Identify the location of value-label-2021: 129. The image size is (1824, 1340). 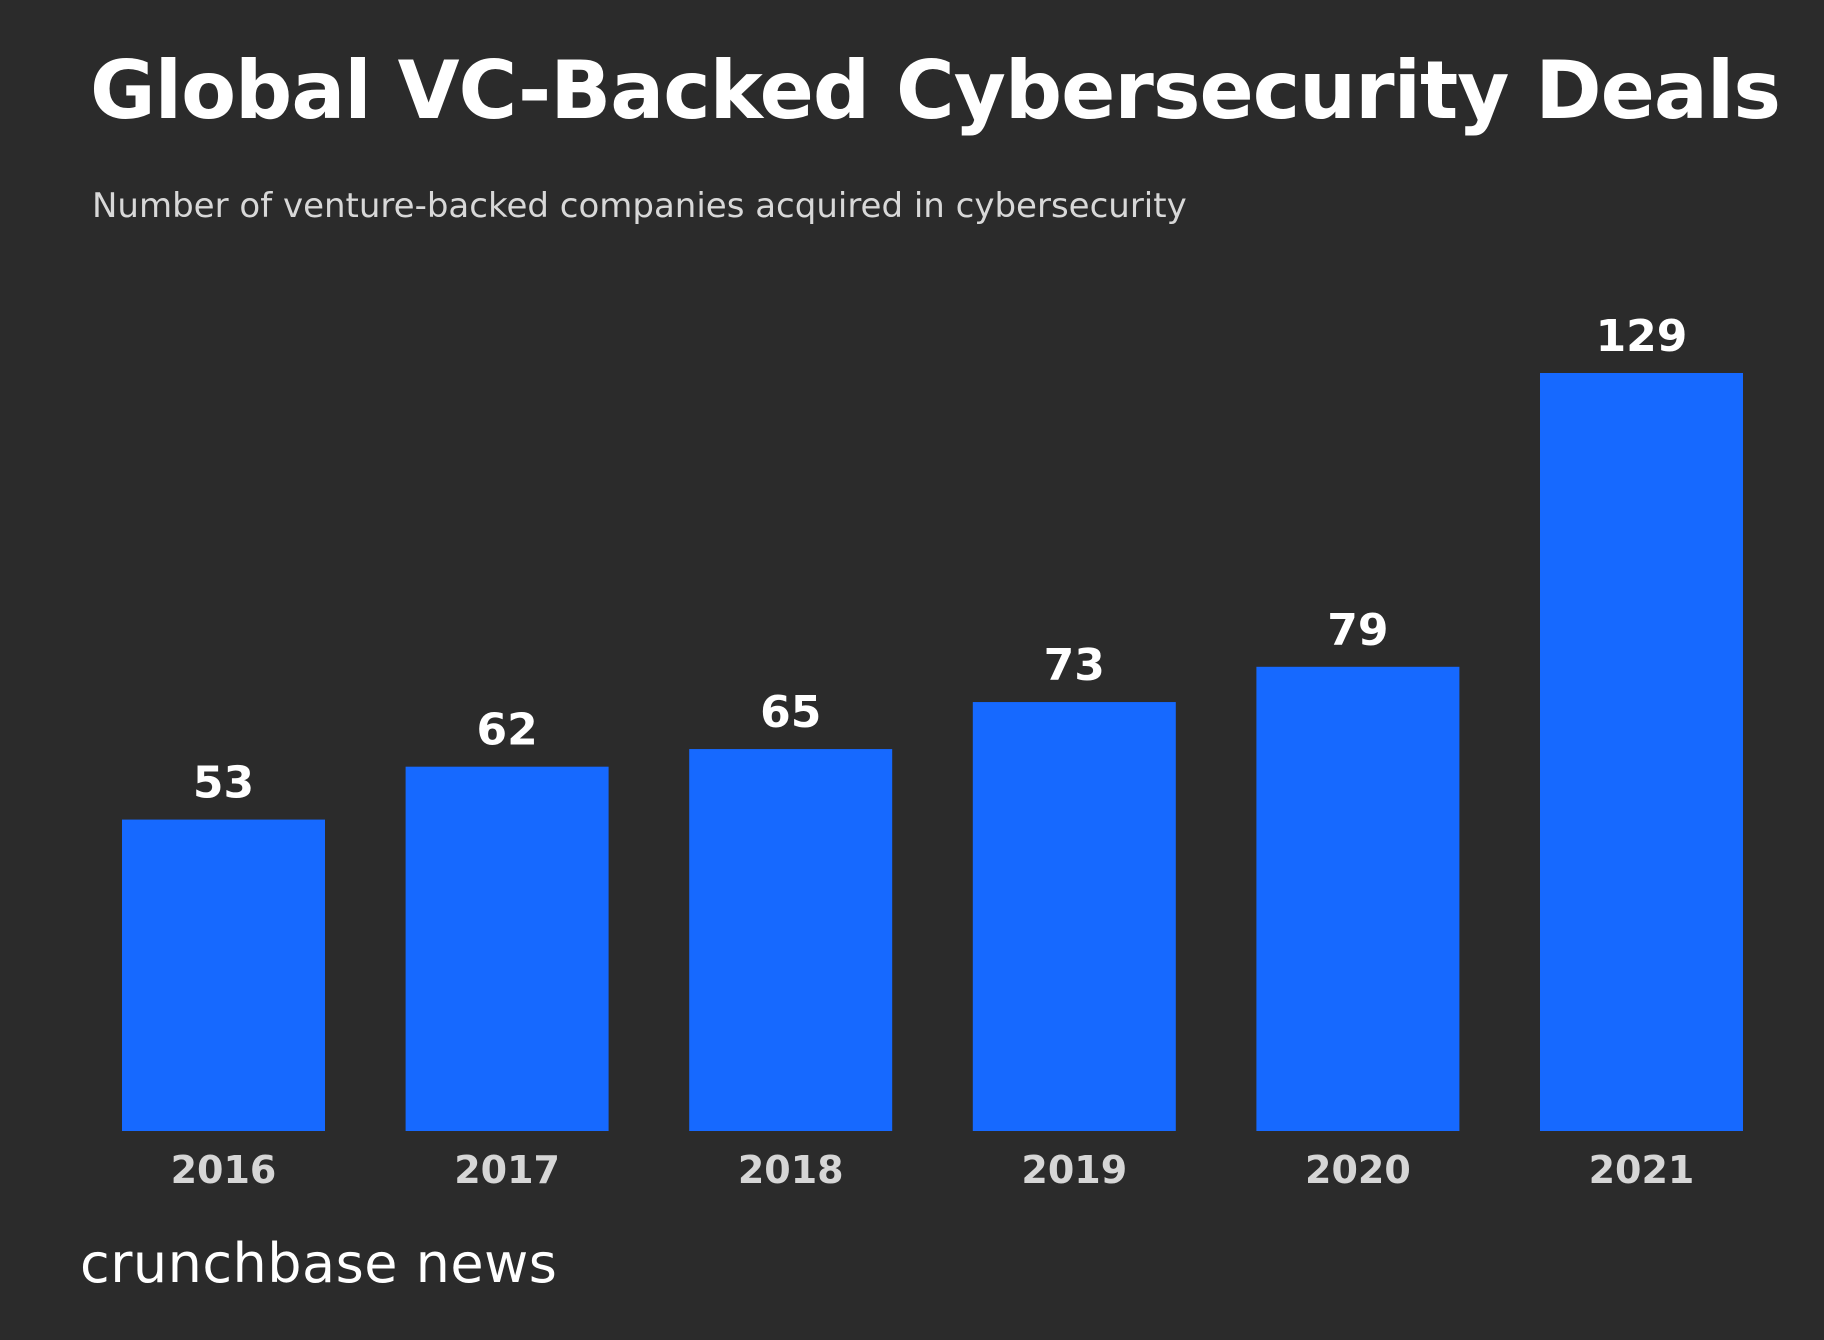
(1642, 336).